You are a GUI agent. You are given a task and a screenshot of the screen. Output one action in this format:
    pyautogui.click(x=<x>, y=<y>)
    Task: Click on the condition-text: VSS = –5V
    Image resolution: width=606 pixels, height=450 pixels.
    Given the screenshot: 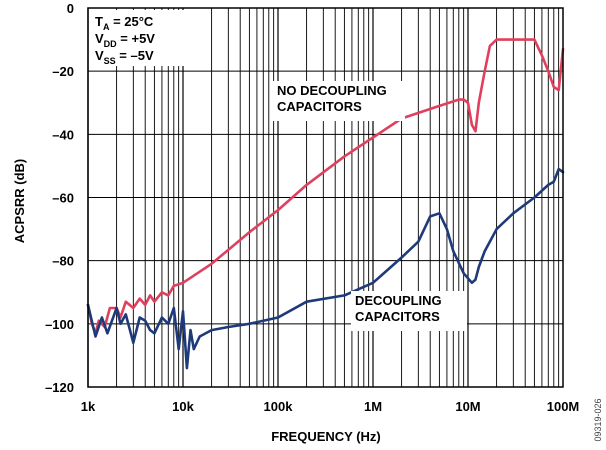 What is the action you would take?
    pyautogui.click(x=124, y=57)
    